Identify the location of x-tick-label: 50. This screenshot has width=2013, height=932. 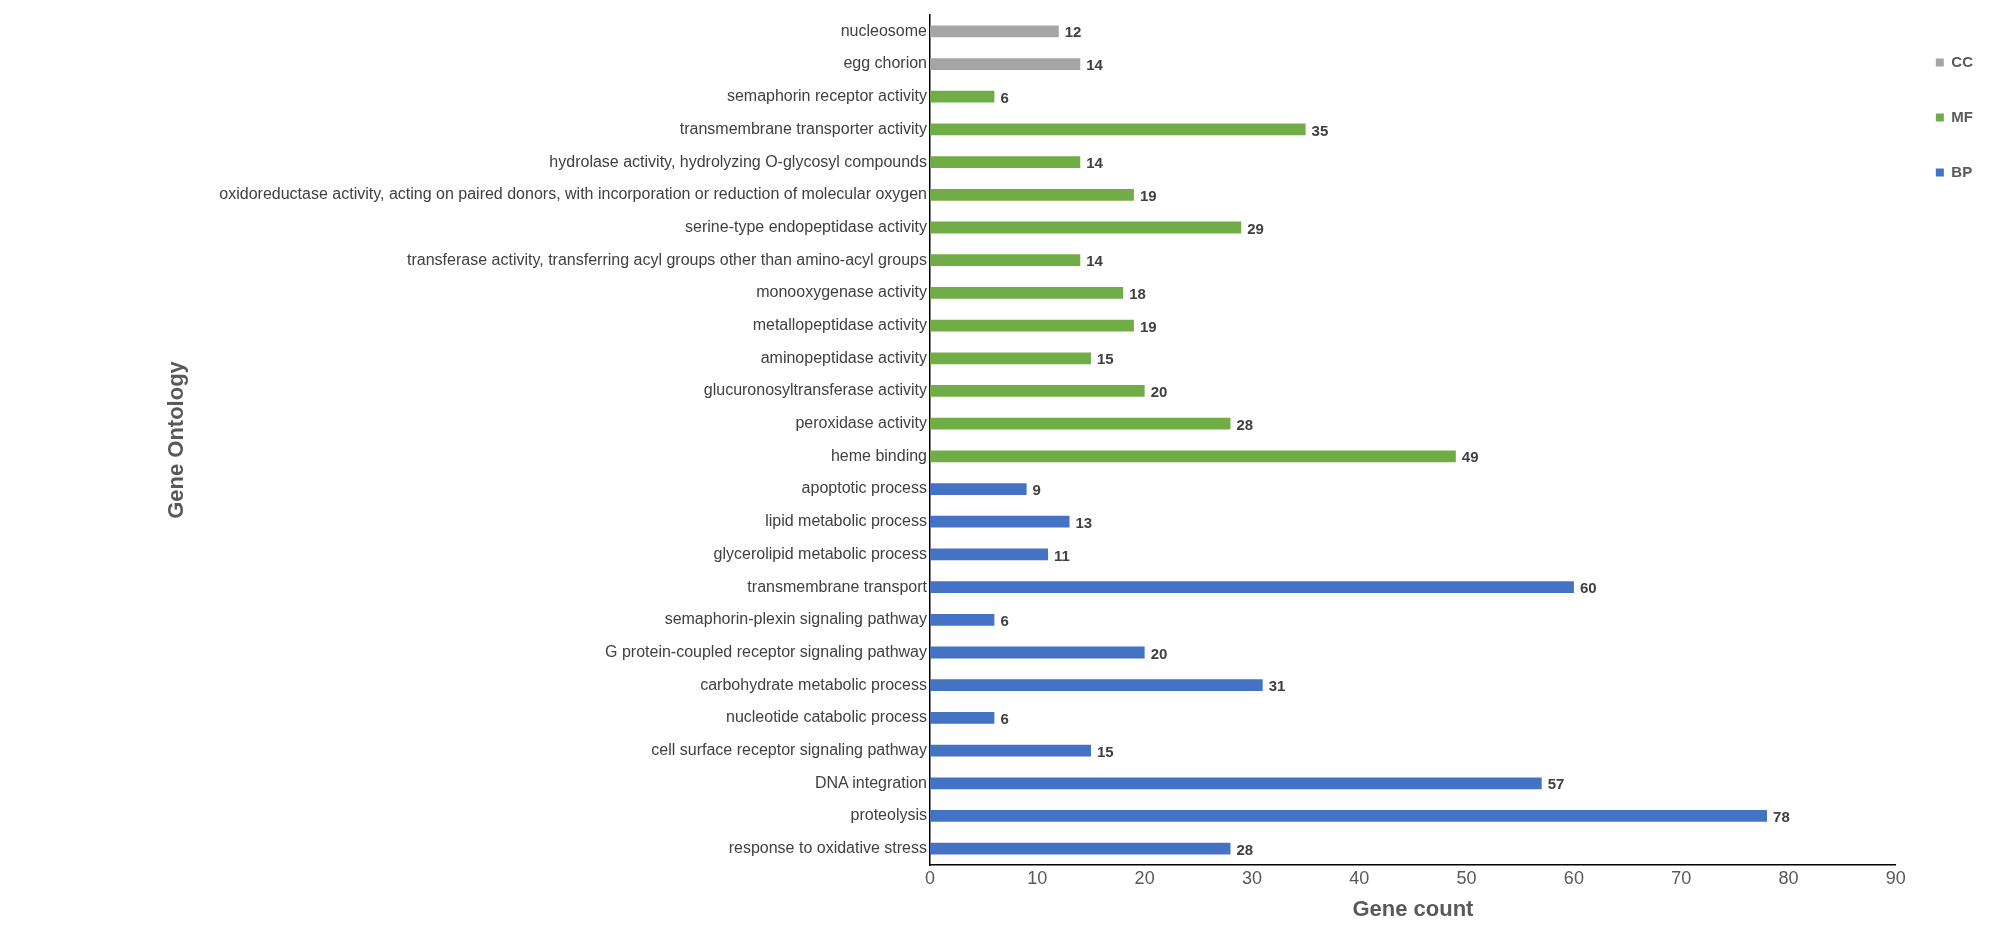
(1466, 877).